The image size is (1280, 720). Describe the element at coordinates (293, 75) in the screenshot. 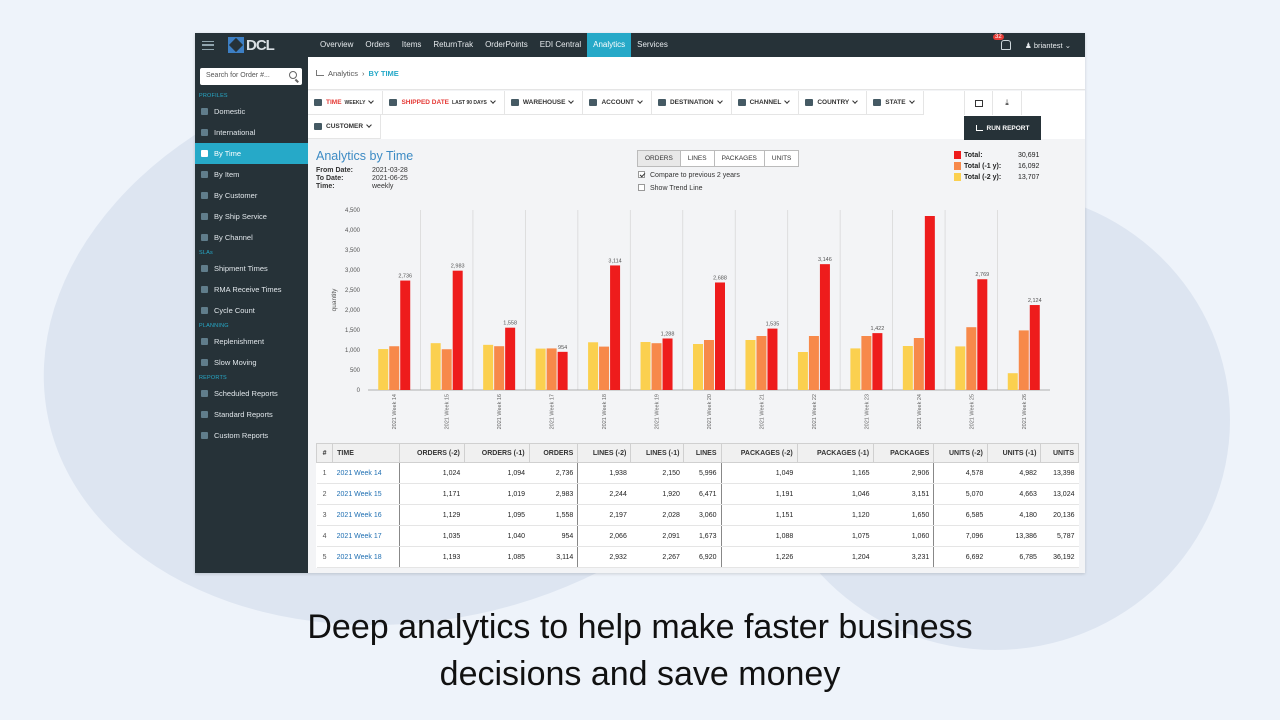

I see `search-icon` at that location.